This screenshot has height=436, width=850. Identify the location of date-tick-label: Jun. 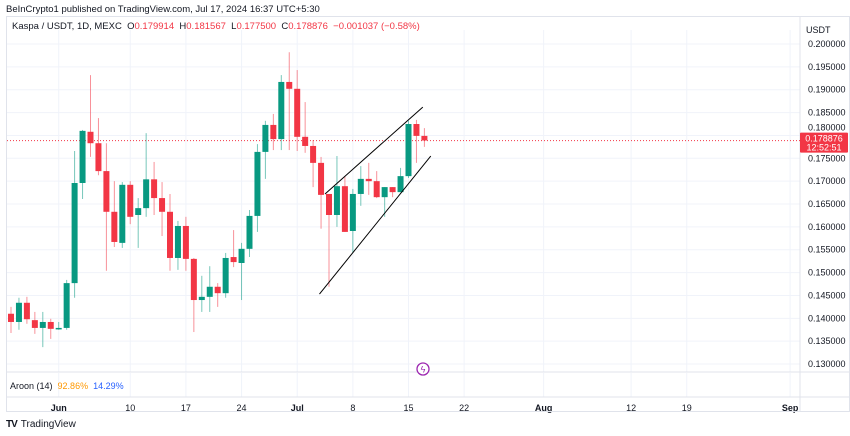
(59, 408).